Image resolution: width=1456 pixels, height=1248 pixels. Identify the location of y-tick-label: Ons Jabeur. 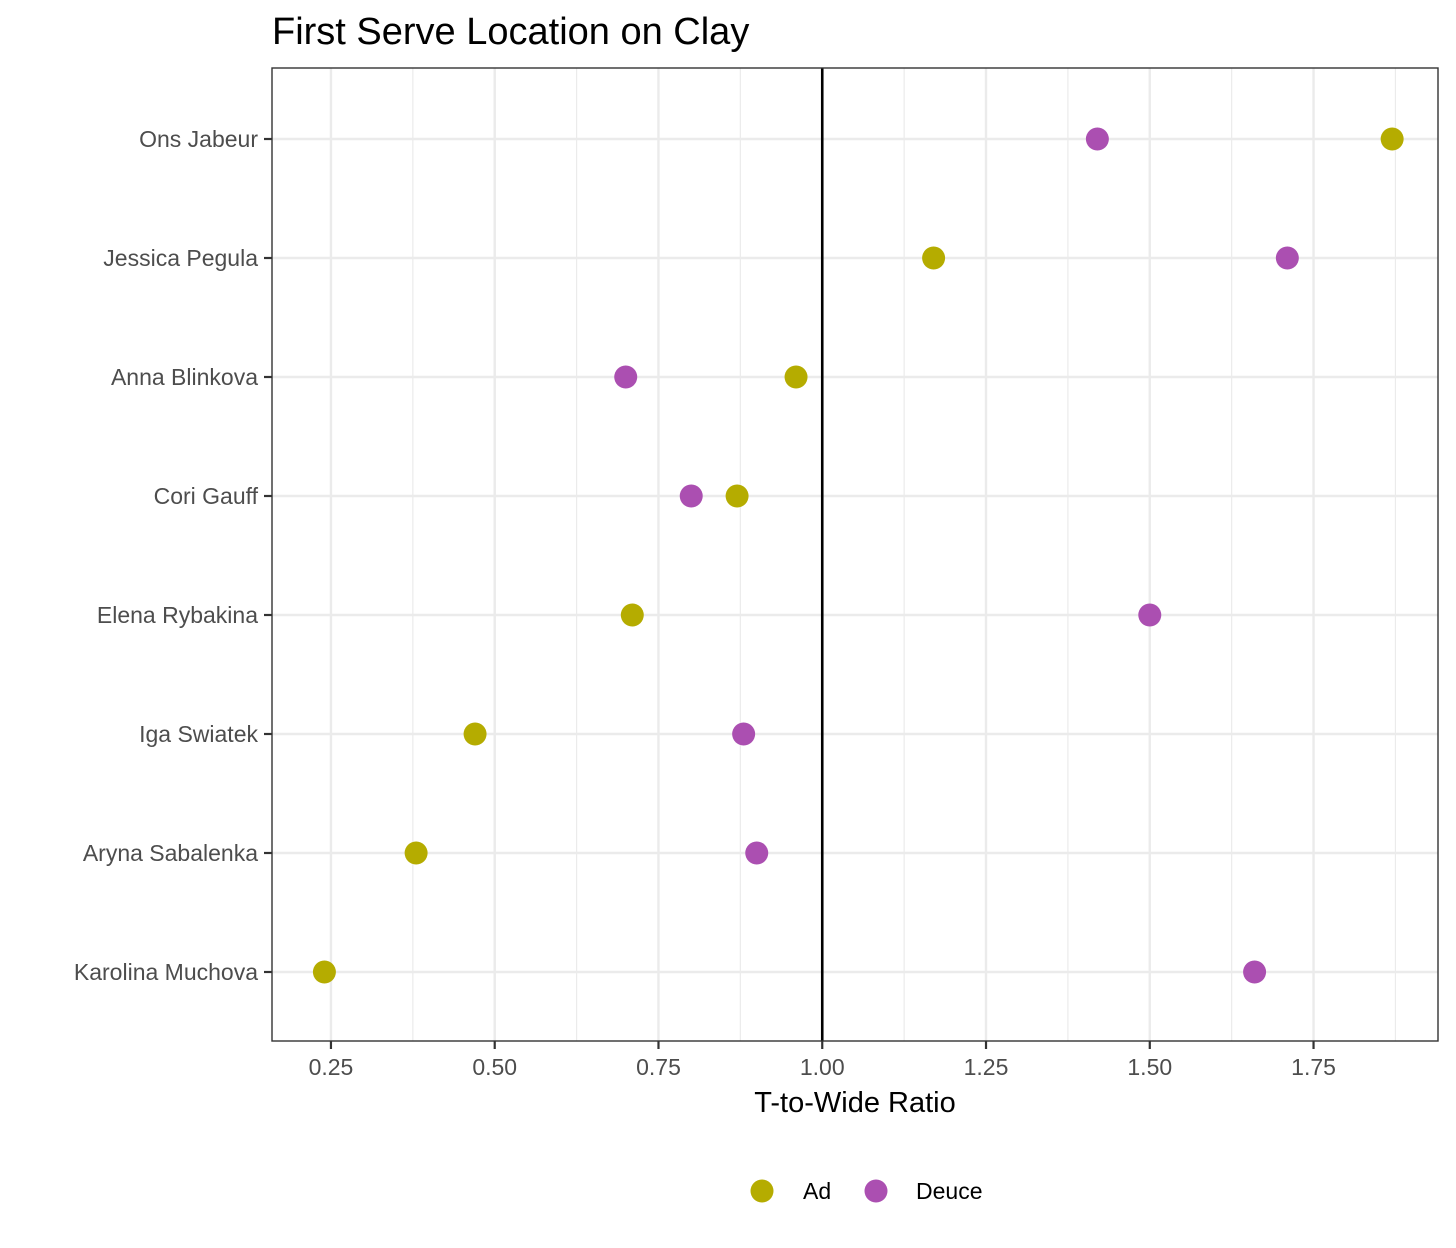
(198, 139).